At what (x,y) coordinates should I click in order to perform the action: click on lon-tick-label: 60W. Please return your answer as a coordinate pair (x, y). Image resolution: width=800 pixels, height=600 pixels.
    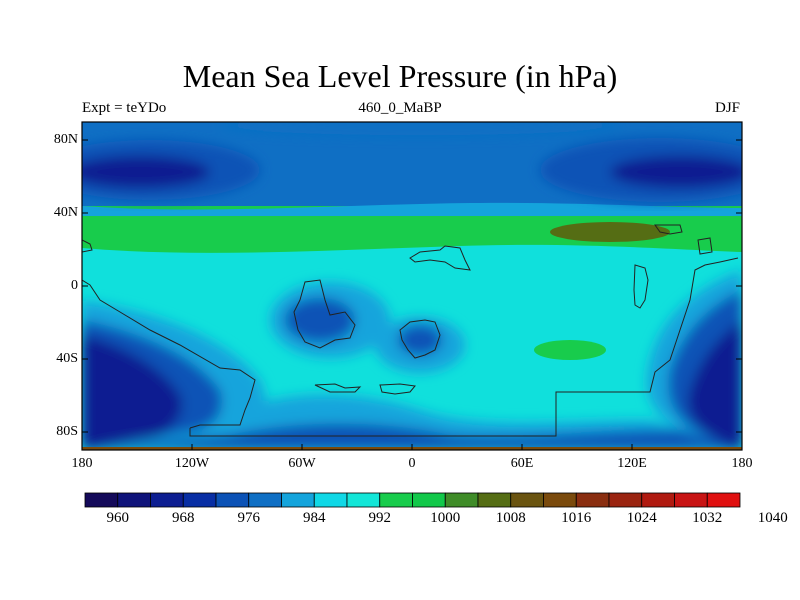
    Looking at the image, I should click on (302, 463).